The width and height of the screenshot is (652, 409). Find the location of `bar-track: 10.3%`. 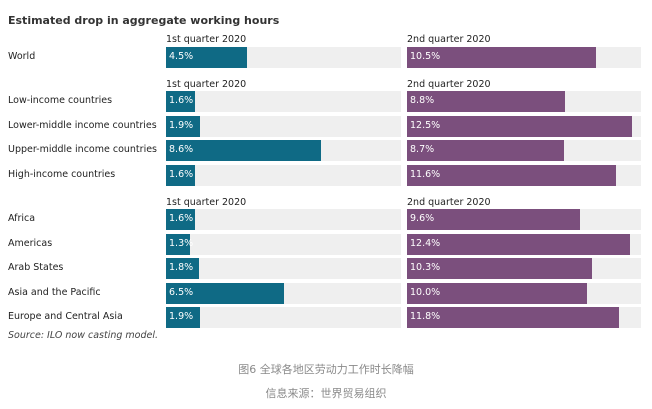

bar-track: 10.3% is located at coordinates (524, 268).